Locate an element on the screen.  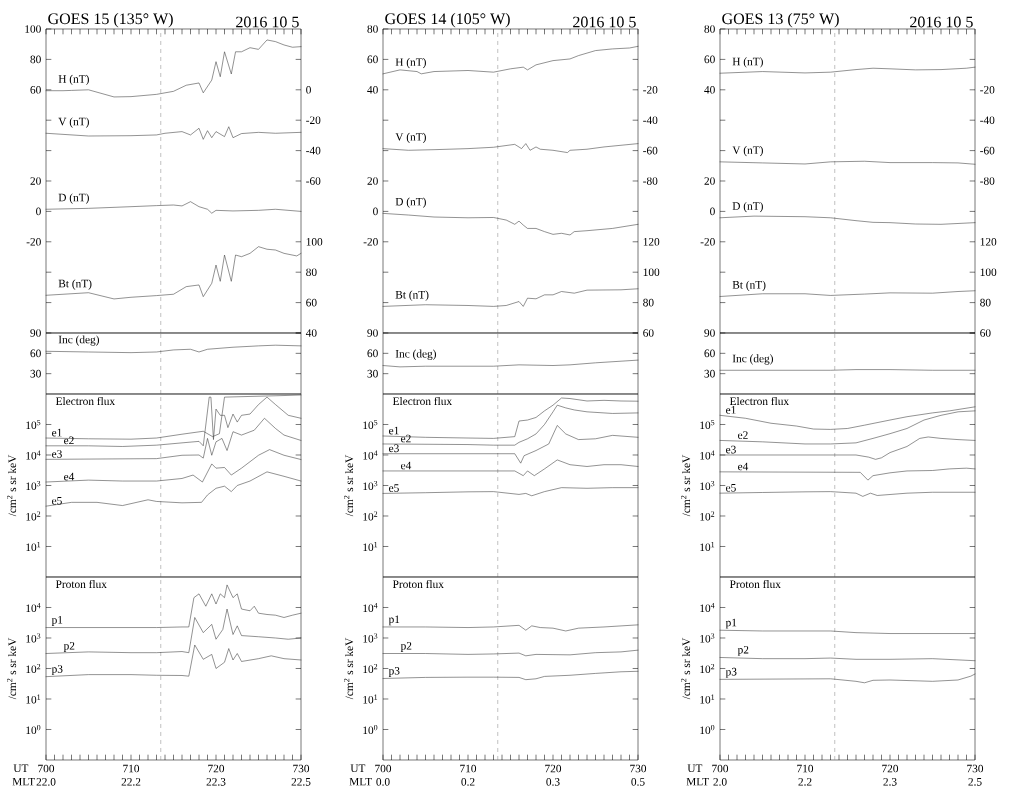
chart-title: GOES 13 (75° W) is located at coordinates (780, 20).